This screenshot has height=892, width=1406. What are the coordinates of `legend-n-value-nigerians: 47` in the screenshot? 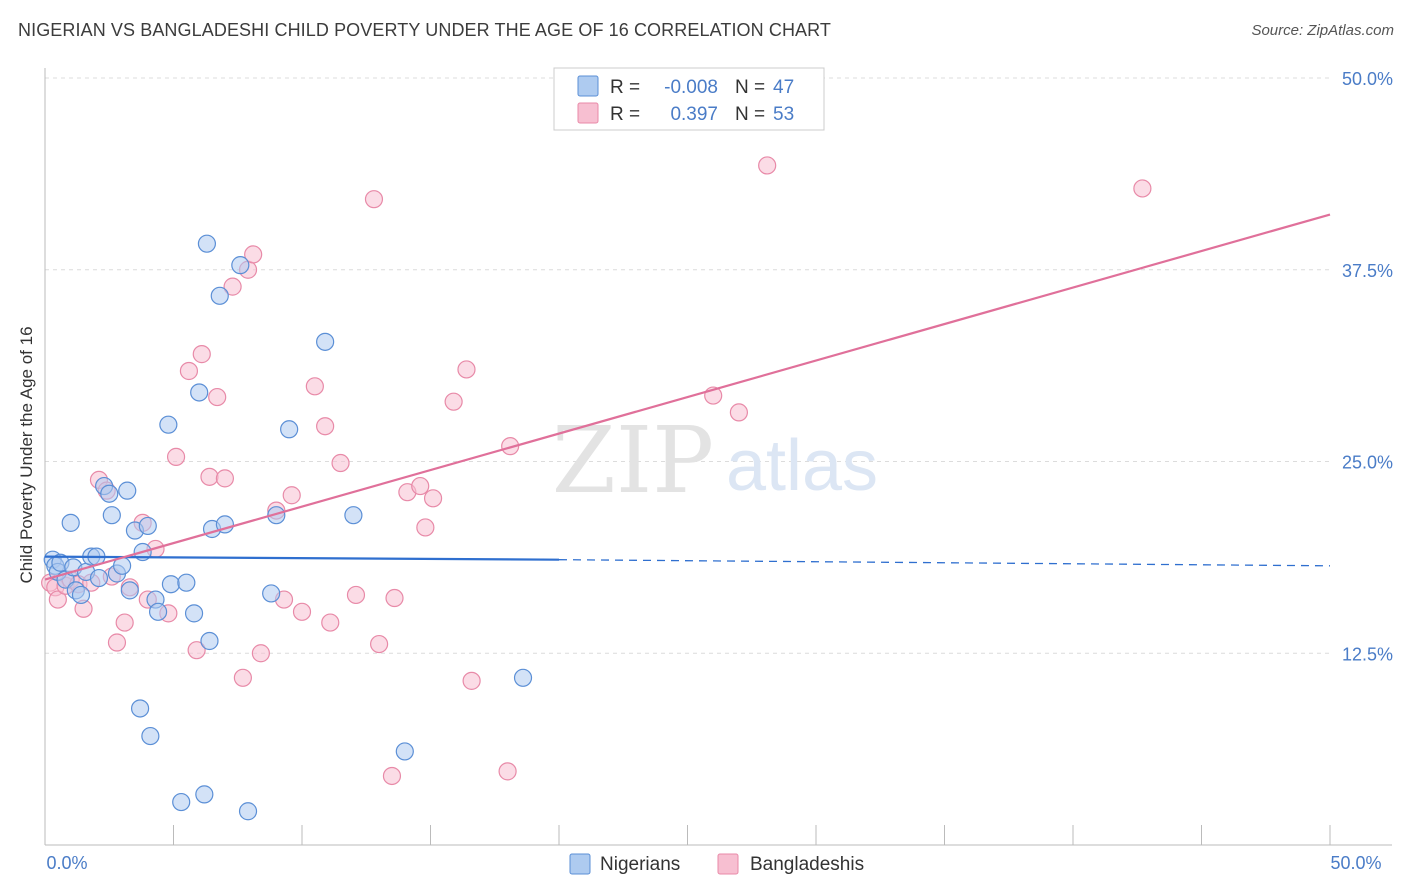 It's located at (783, 87).